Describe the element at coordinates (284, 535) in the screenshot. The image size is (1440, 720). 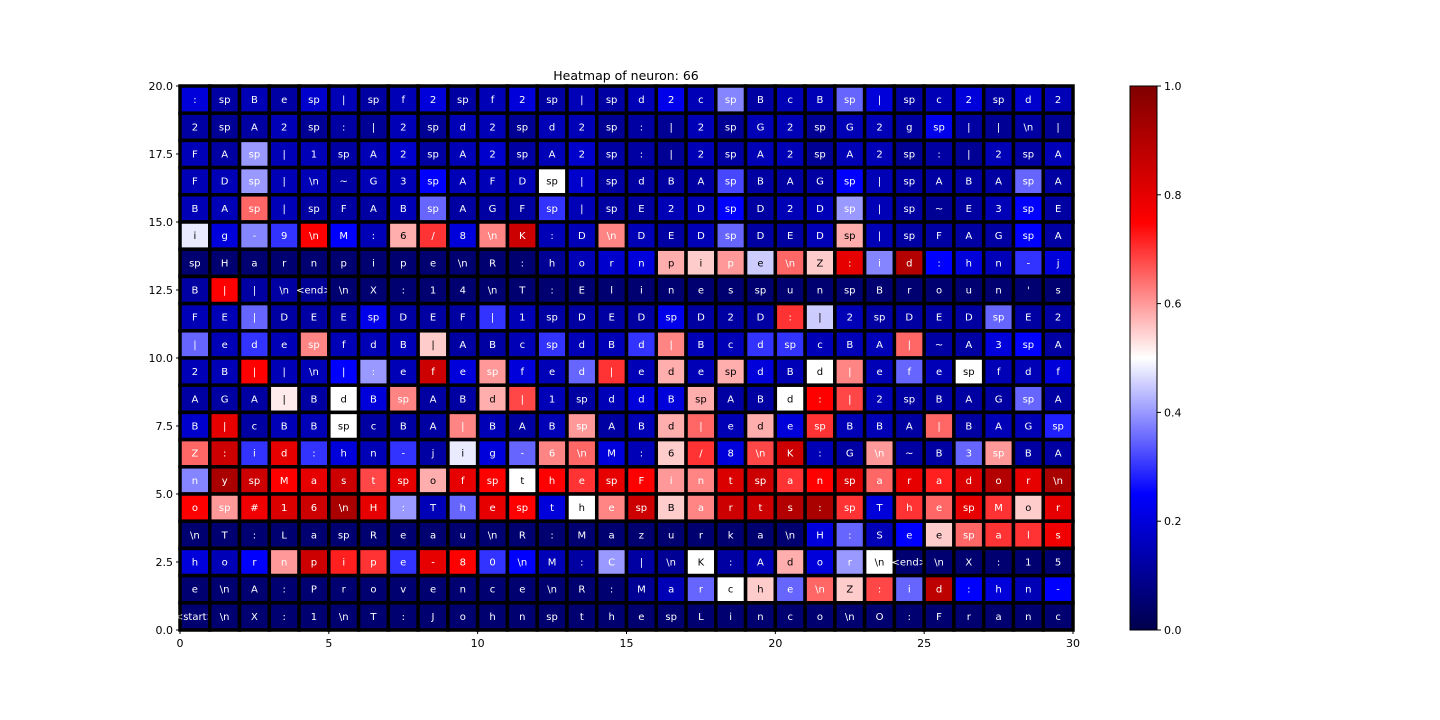
I see `cell-label: L` at that location.